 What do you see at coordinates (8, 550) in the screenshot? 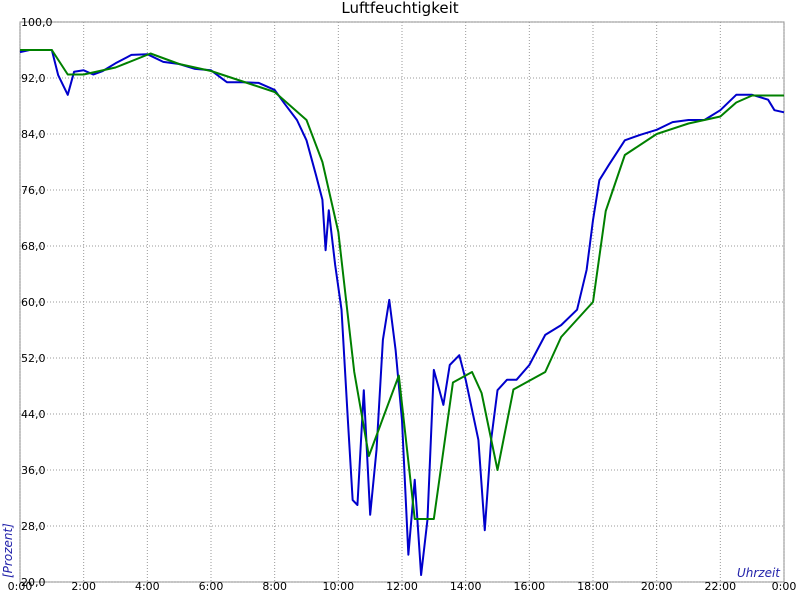
I see `y-axis-label: [Prozent]` at bounding box center [8, 550].